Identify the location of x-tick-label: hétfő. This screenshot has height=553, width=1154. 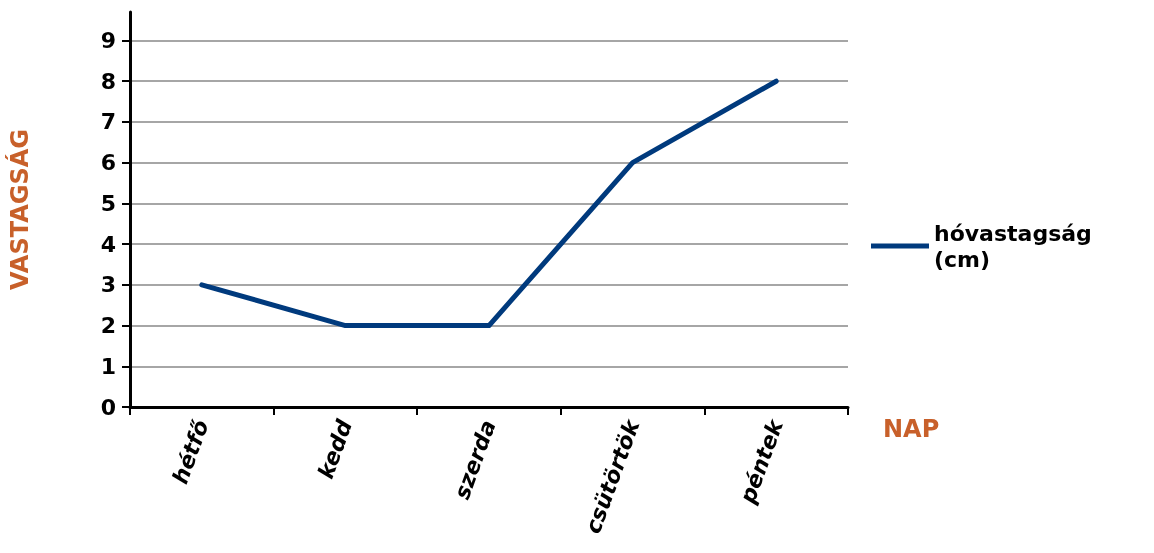
(190, 452).